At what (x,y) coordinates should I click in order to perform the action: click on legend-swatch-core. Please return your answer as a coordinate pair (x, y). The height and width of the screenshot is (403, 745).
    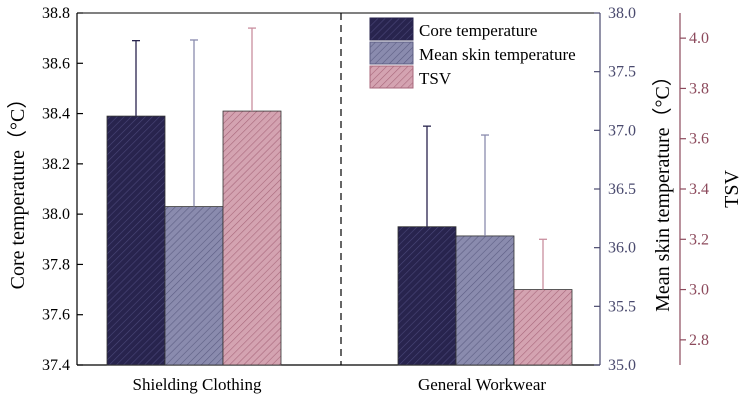
    Looking at the image, I should click on (391, 29).